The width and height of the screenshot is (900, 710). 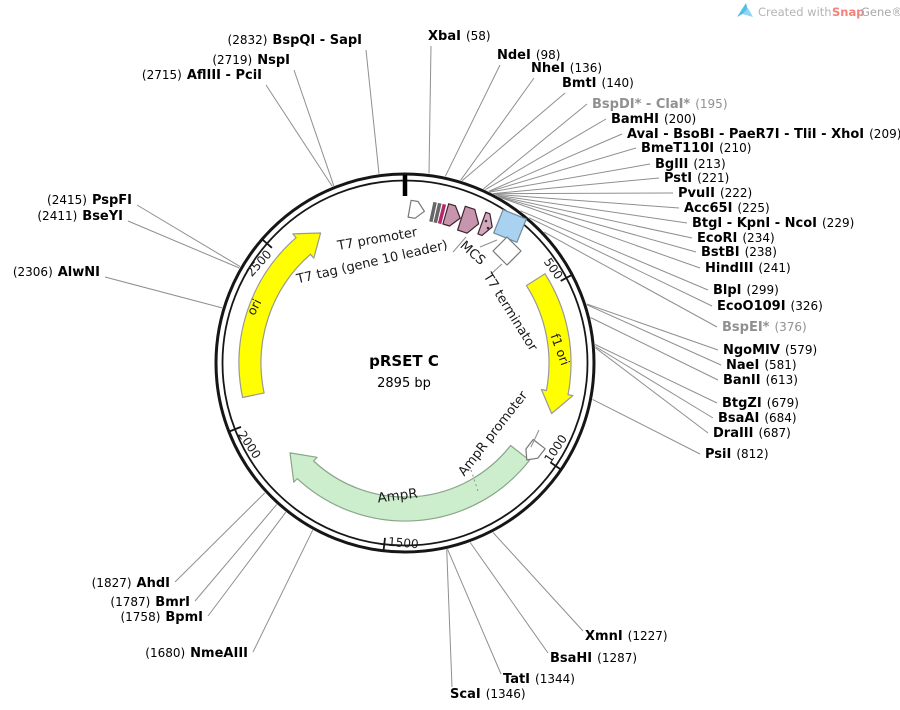 I want to click on enzyme-label-hindiii: HindIII (241), so click(x=748, y=268).